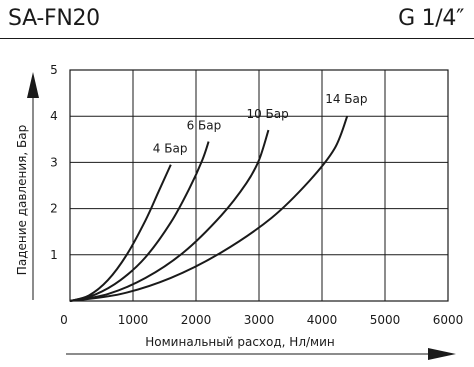  What do you see at coordinates (322, 320) in the screenshot?
I see `x-tick-label: 4000` at bounding box center [322, 320].